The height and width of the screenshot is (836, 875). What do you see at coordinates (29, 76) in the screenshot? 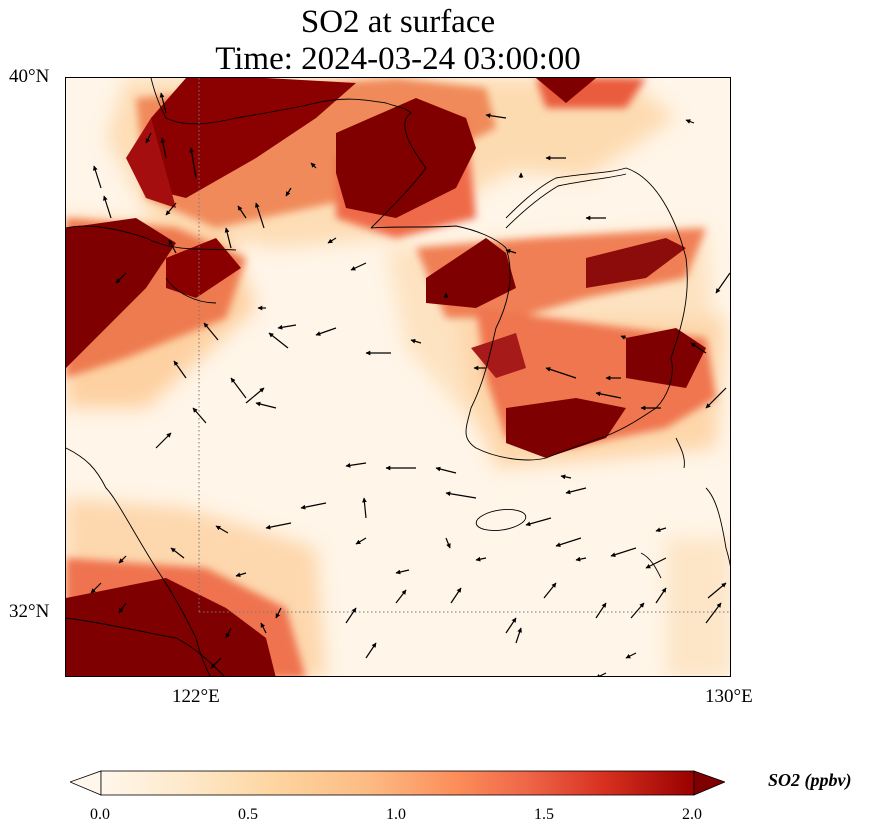
I see `lat-label-40n: 40°N` at bounding box center [29, 76].